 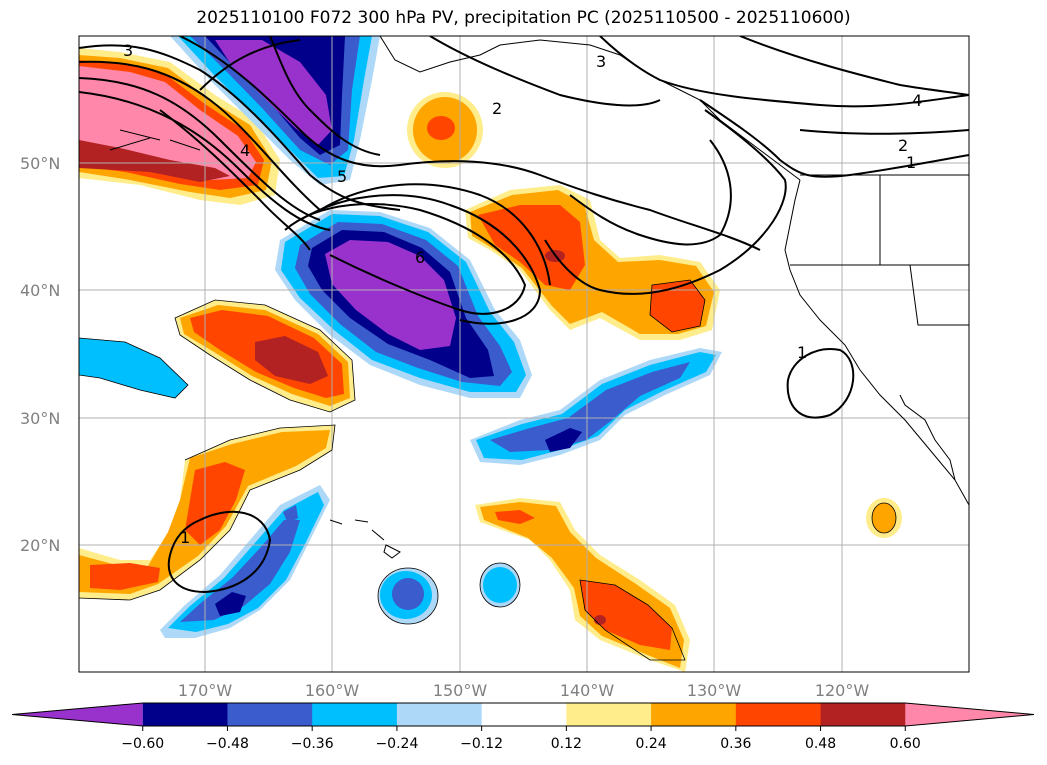 What do you see at coordinates (596, 406) in the screenshot?
I see `negative-anomaly-middle-band` at bounding box center [596, 406].